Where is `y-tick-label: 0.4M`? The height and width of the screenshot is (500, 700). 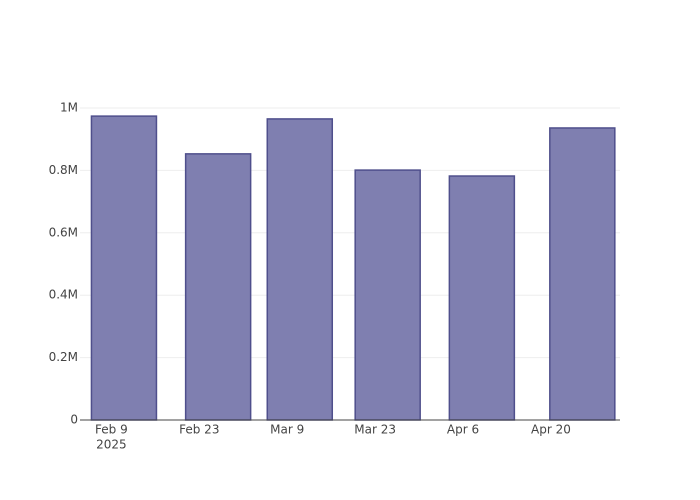
y-tick-label: 0.4M is located at coordinates (63, 295).